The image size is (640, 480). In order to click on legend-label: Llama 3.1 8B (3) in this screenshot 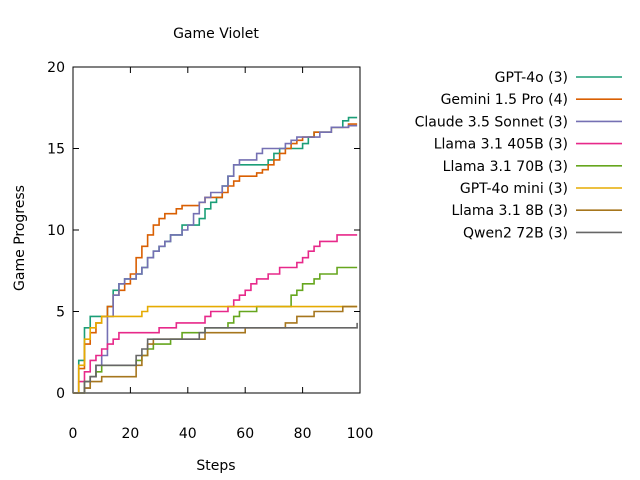, I will do `click(510, 211)`.